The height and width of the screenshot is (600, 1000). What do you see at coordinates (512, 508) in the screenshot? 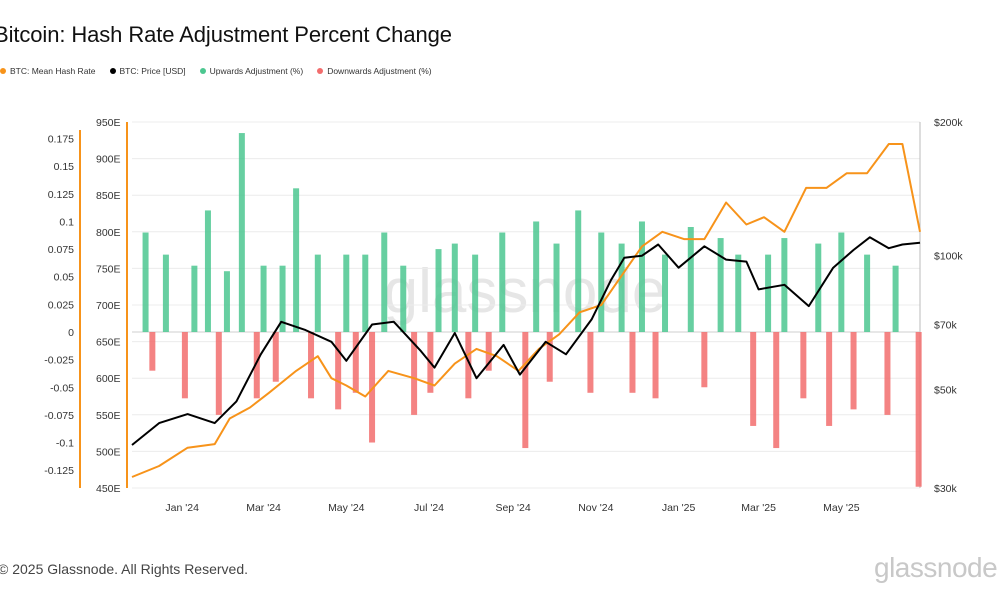
I see `x-tick-label: Sep '24` at bounding box center [512, 508].